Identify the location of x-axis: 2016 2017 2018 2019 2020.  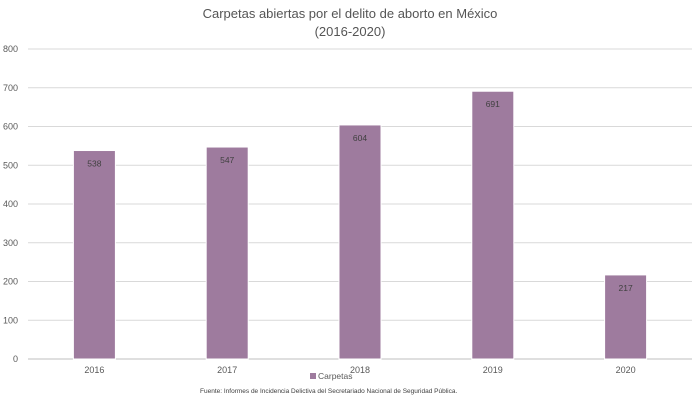
(359, 370).